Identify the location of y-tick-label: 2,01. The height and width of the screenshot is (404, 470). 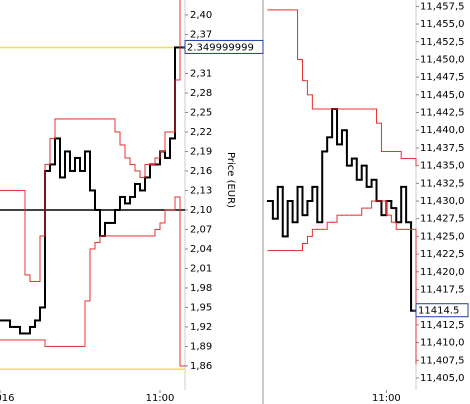
(201, 268).